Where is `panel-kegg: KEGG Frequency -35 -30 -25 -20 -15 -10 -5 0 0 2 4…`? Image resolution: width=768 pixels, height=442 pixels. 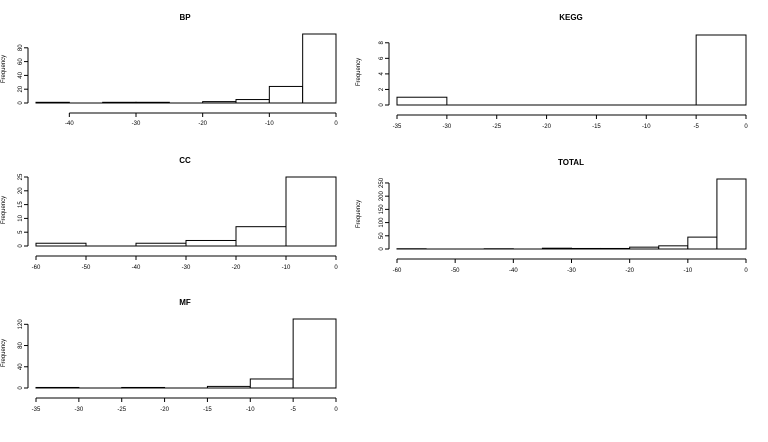
panel-kegg: KEGG Frequency -35 -30 -25 -20 -15 -10 -5 0 0 2 4… is located at coordinates (552, 71).